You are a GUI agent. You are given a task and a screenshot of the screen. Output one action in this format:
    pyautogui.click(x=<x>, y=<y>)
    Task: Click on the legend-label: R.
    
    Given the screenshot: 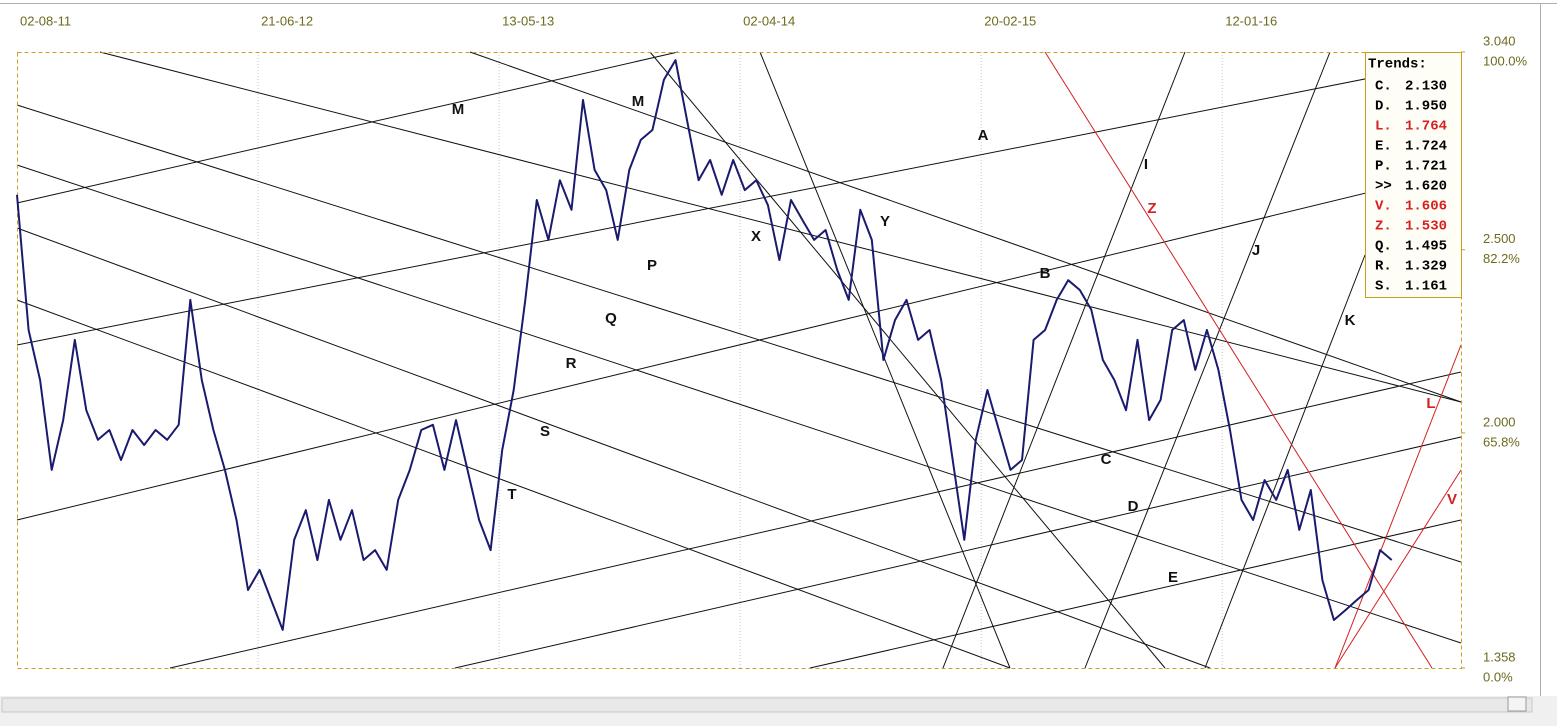 What is the action you would take?
    pyautogui.click(x=1383, y=267)
    